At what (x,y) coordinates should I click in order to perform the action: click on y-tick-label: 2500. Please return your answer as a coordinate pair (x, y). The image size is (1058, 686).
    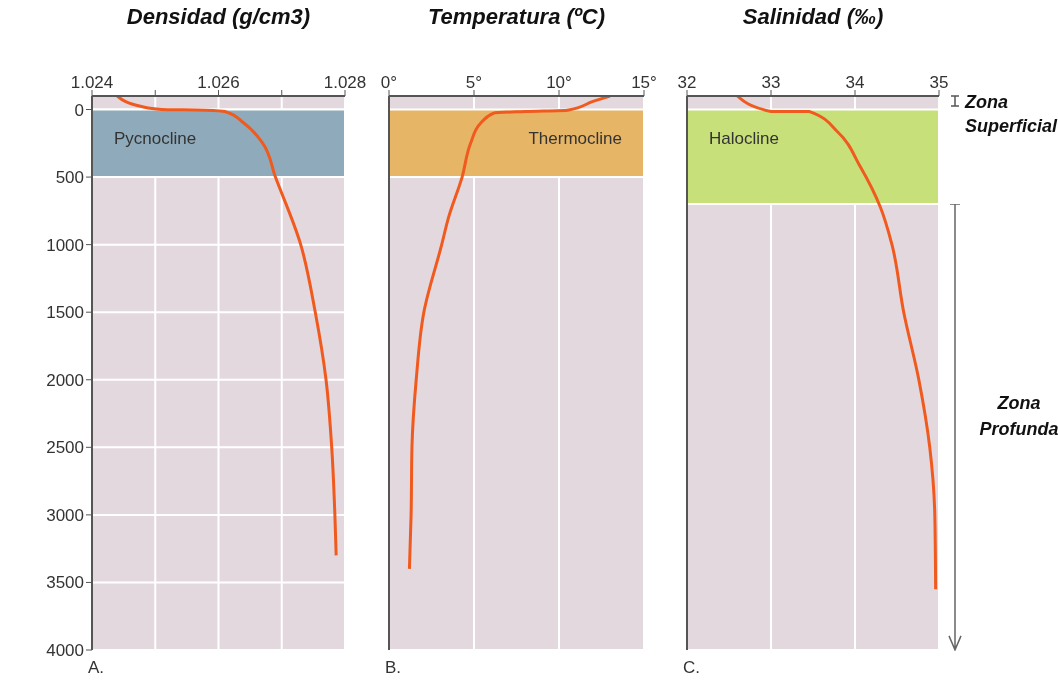
    Looking at the image, I should click on (65, 448).